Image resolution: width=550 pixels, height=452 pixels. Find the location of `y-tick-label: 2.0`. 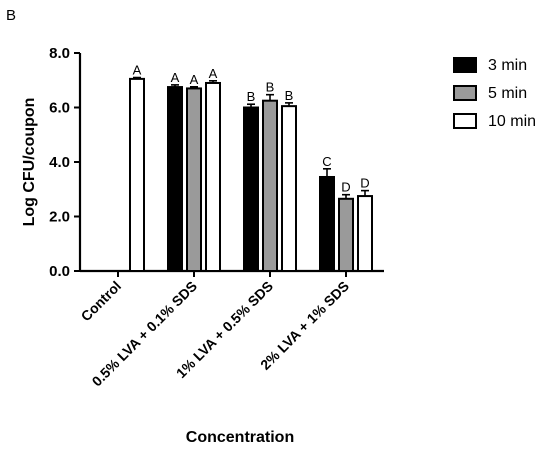

y-tick-label: 2.0 is located at coordinates (59, 217).